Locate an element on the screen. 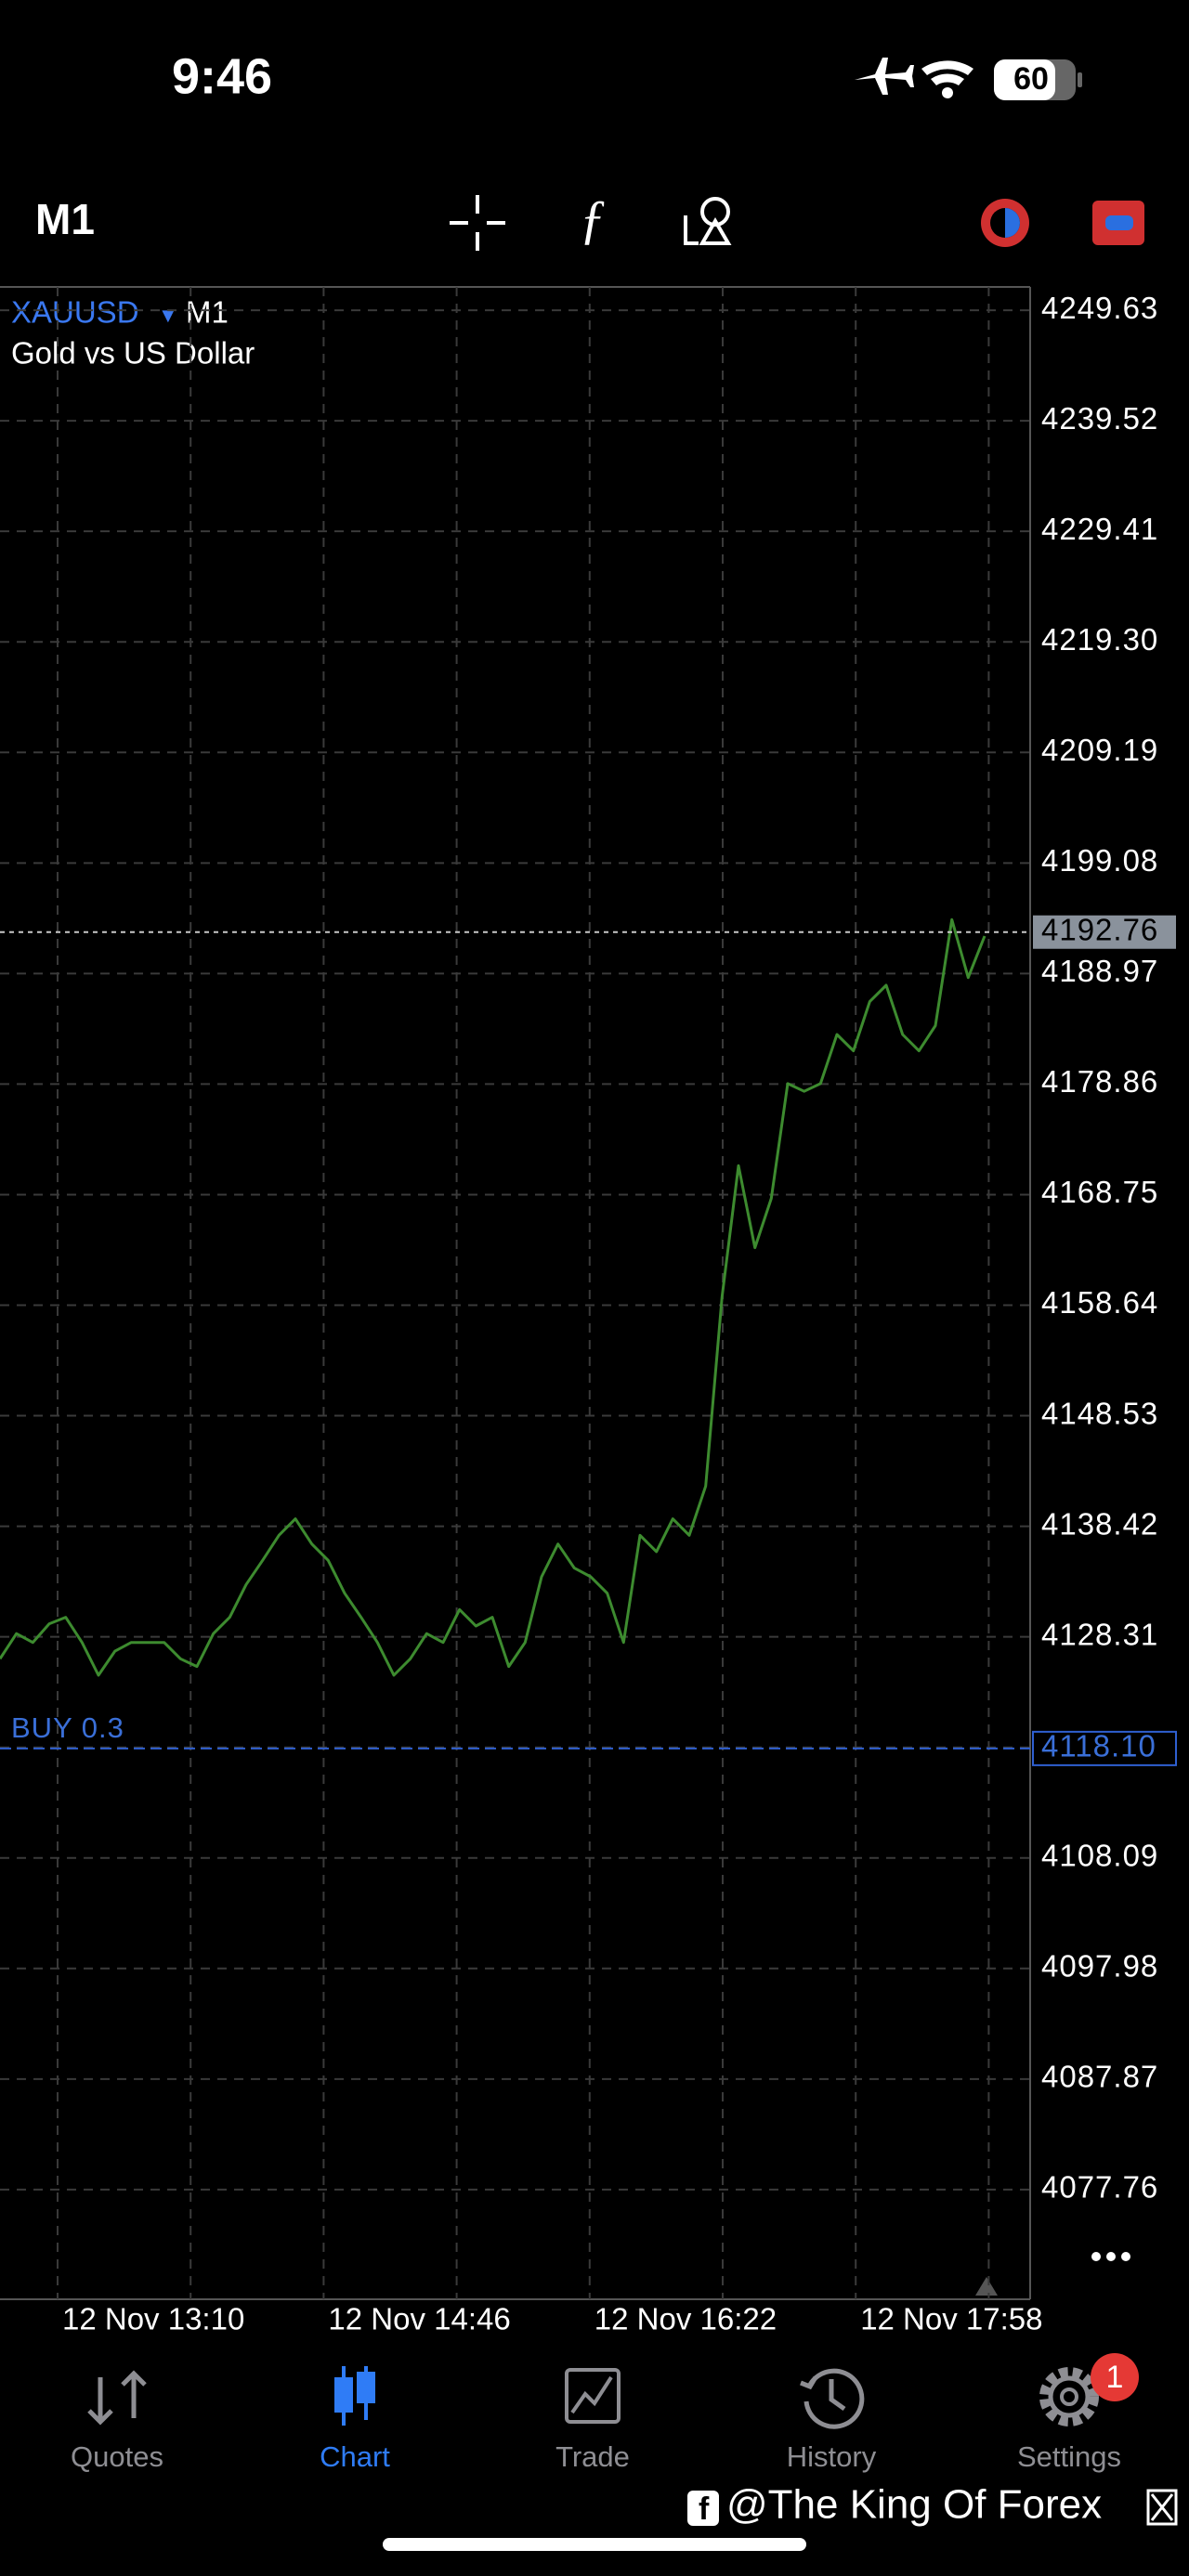 Image resolution: width=1189 pixels, height=2576 pixels. facebook-f: f is located at coordinates (704, 2509).